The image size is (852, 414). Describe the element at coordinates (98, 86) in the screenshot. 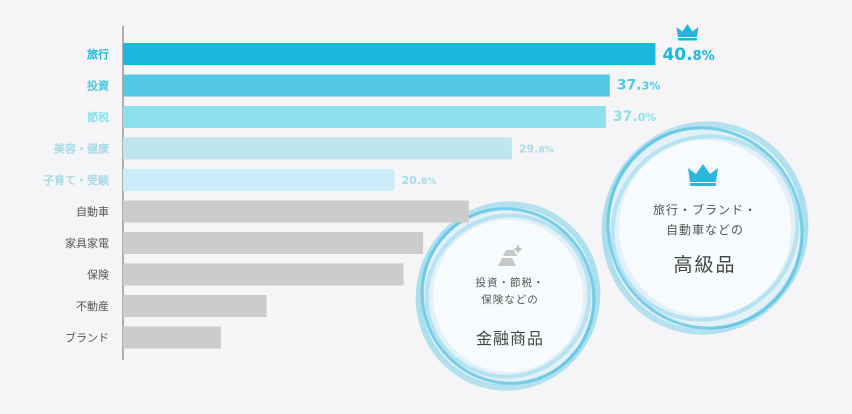

I see `category-label: 投資` at that location.